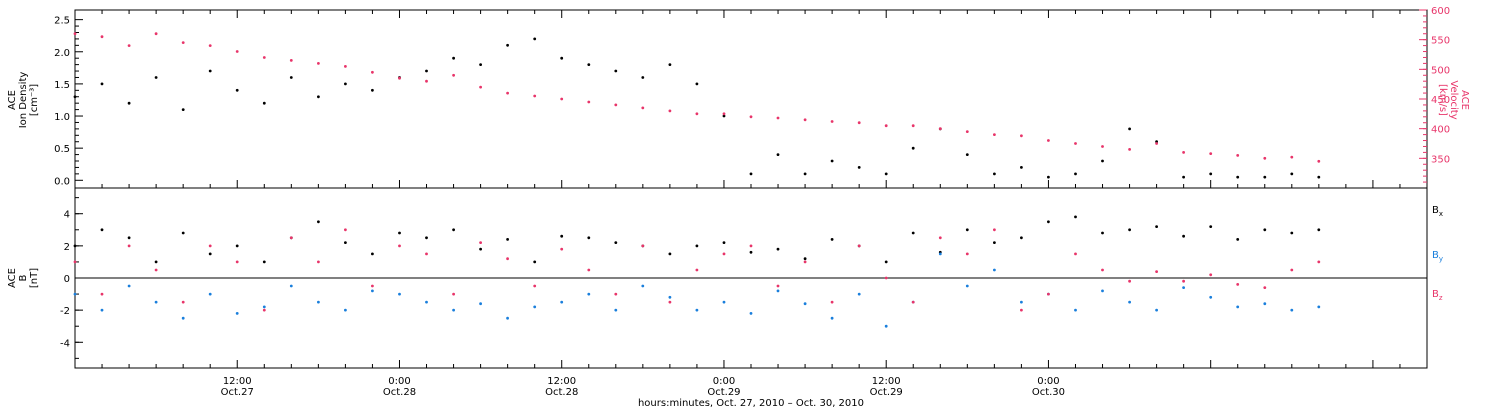 This screenshot has width=1500, height=410. Describe the element at coordinates (1464, 100) in the screenshot. I see `velocity-axis-label-line: ACE` at that location.